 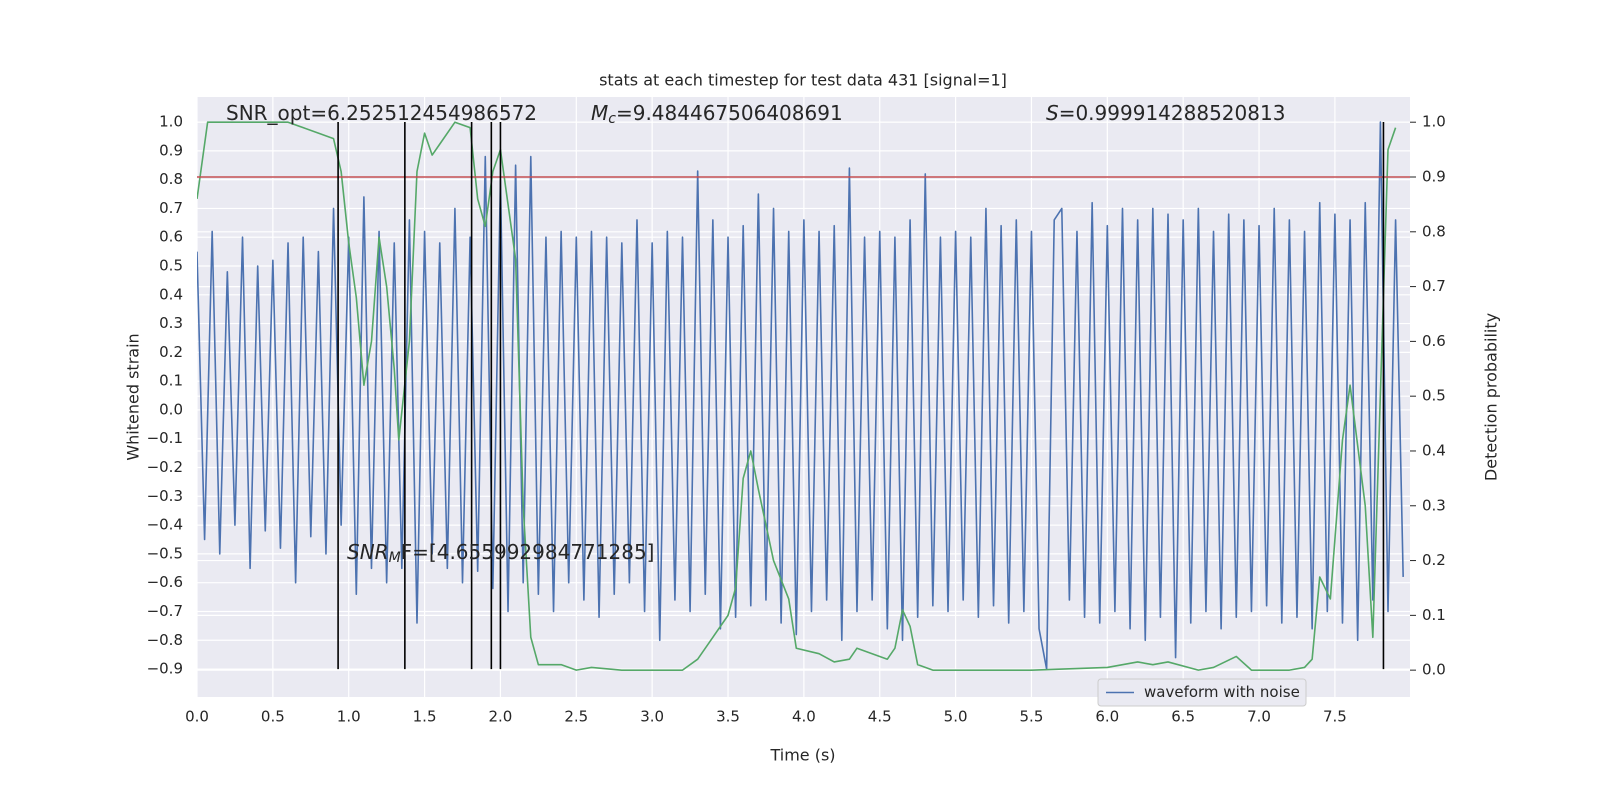 I want to click on y2-tick-label: 1.0, so click(x=1434, y=122).